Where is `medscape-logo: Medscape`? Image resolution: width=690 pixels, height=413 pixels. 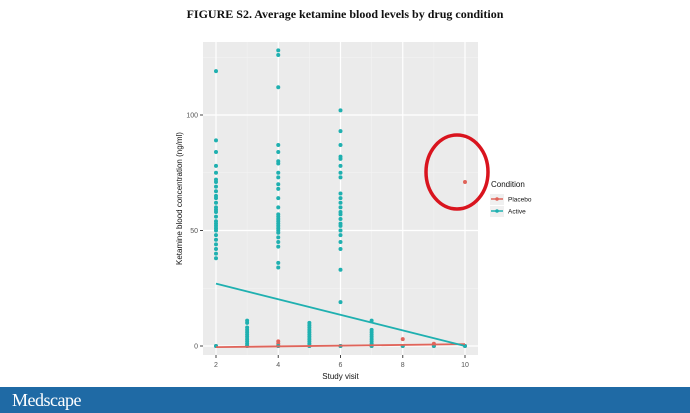
medscape-logo: Medscape is located at coordinates (46, 400).